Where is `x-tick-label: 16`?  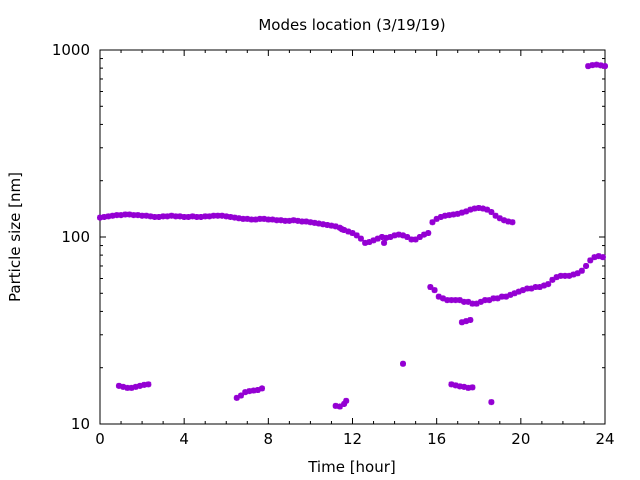 x-tick-label: 16 is located at coordinates (436, 439).